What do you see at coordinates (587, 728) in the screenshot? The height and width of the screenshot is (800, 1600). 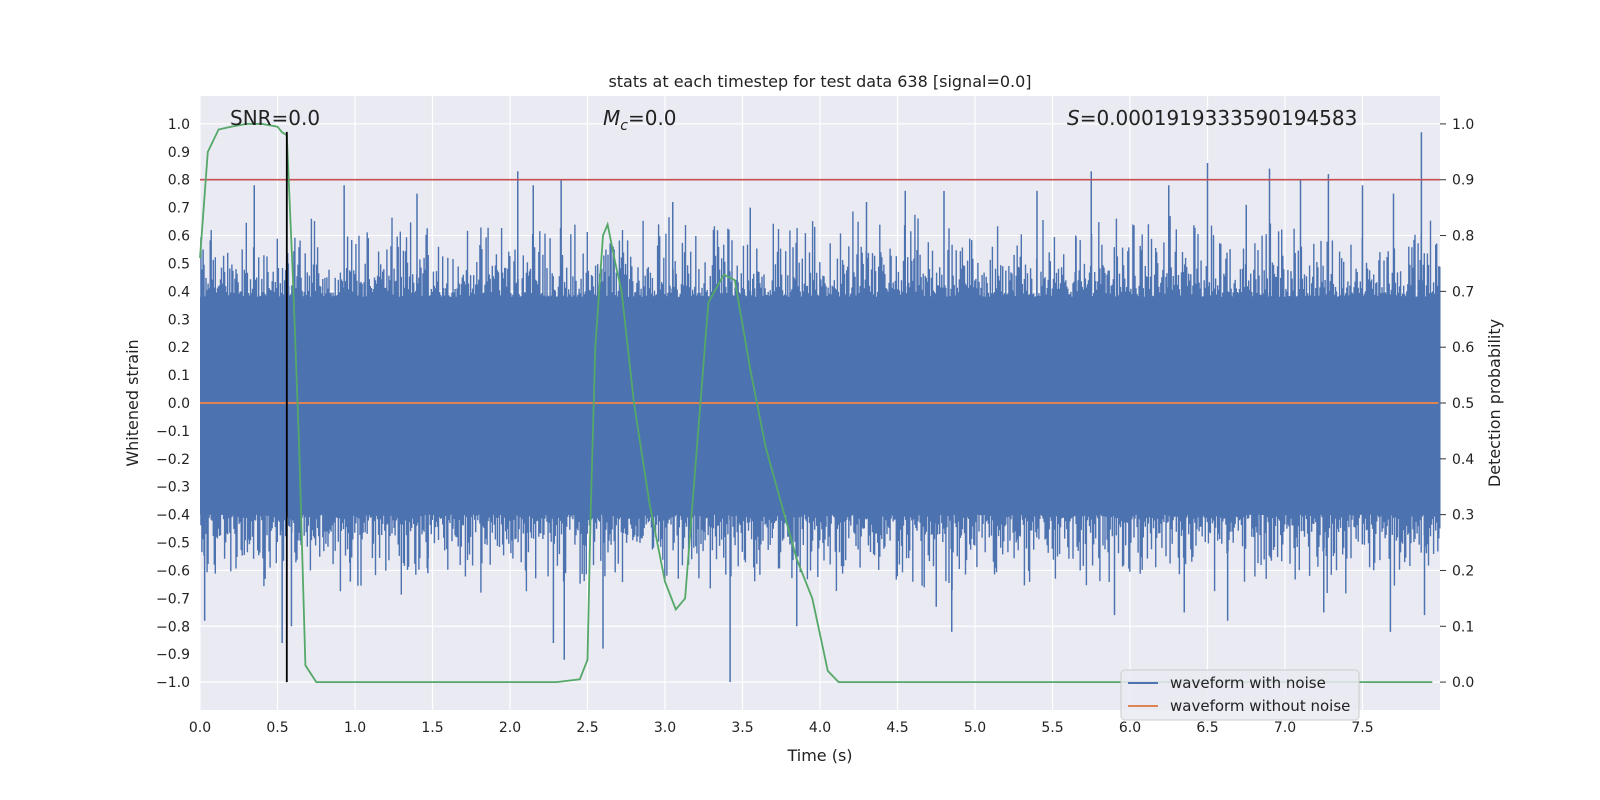 I see `x-tick-label: 2.5` at bounding box center [587, 728].